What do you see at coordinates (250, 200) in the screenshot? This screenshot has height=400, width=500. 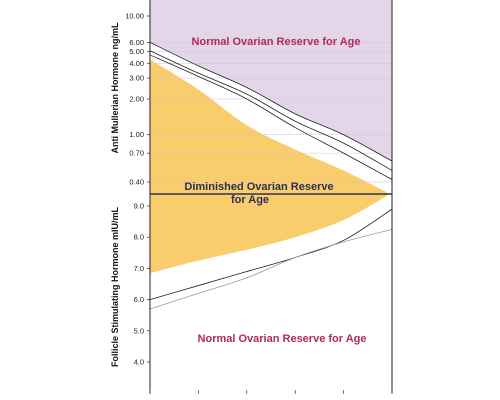 I see `diminished-label-line-2: for Age` at bounding box center [250, 200].